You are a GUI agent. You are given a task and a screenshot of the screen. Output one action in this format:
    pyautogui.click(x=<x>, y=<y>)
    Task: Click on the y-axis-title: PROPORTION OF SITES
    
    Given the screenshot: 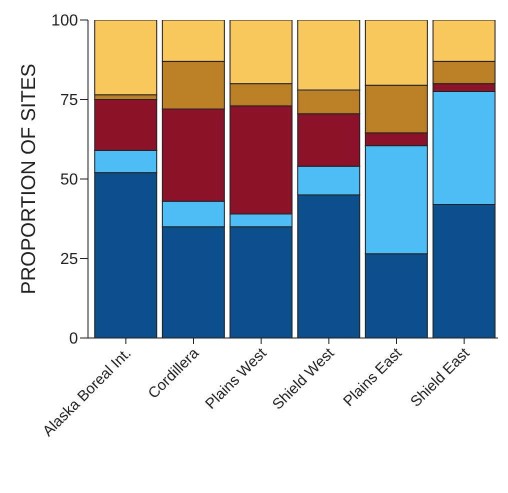 What is the action you would take?
    pyautogui.click(x=29, y=179)
    